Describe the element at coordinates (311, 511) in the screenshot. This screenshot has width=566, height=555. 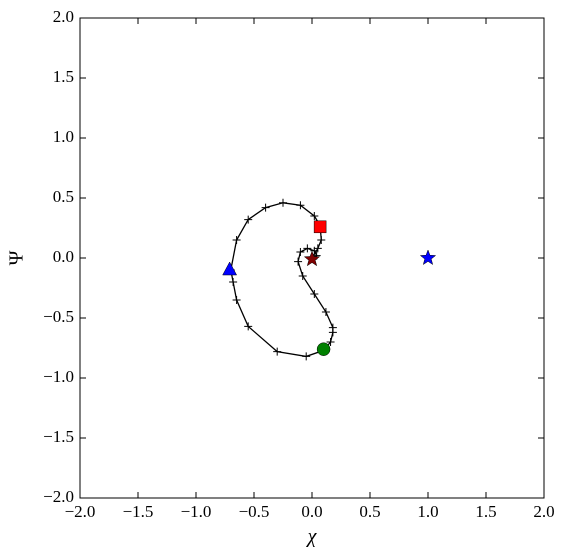
I see `x-tick-label: 0.0` at that location.